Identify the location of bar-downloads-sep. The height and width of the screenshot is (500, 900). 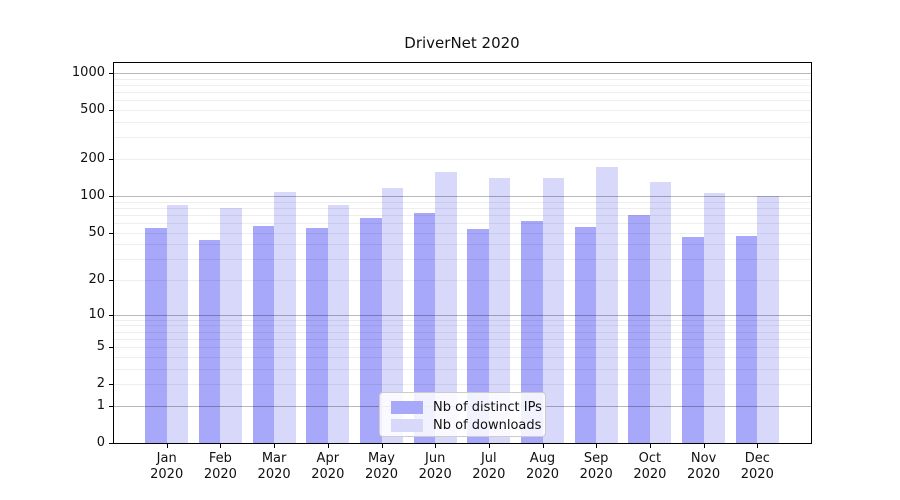
(607, 305).